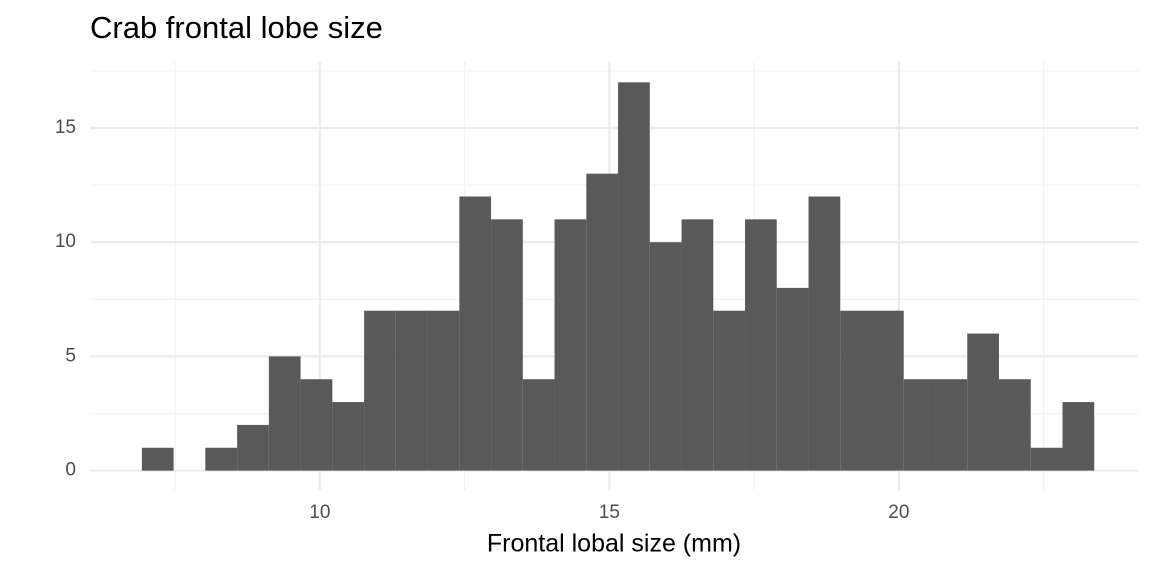 This screenshot has height=576, width=1152. I want to click on y-tick-label: 10, so click(65, 241).